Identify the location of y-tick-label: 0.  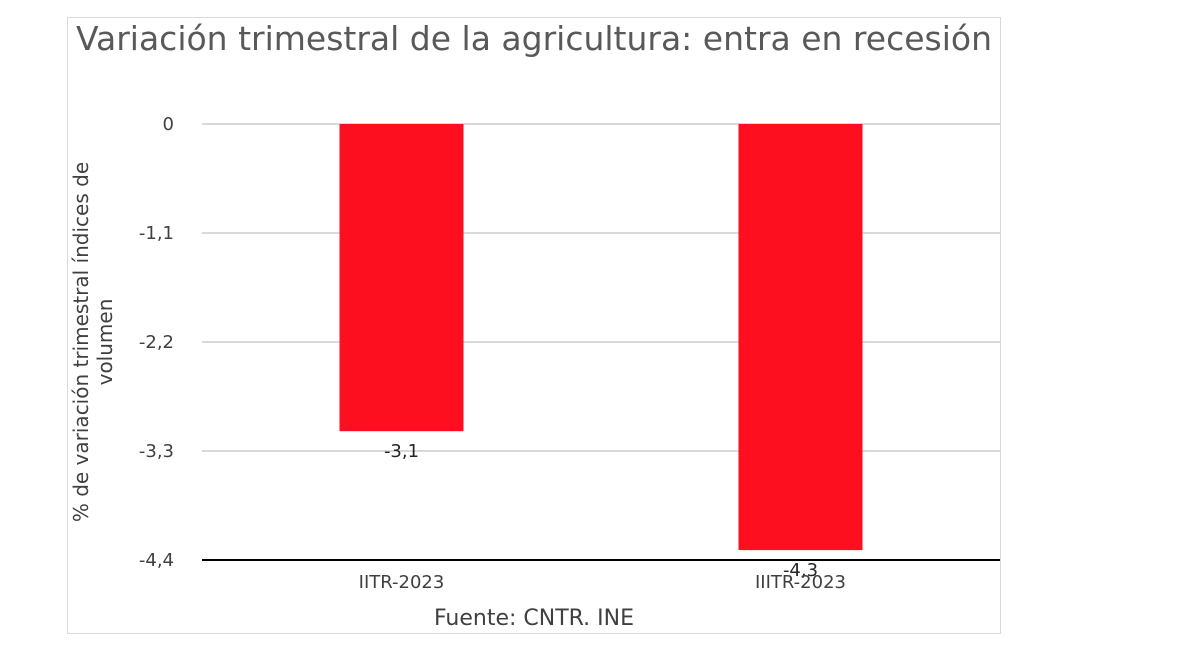
(168, 124).